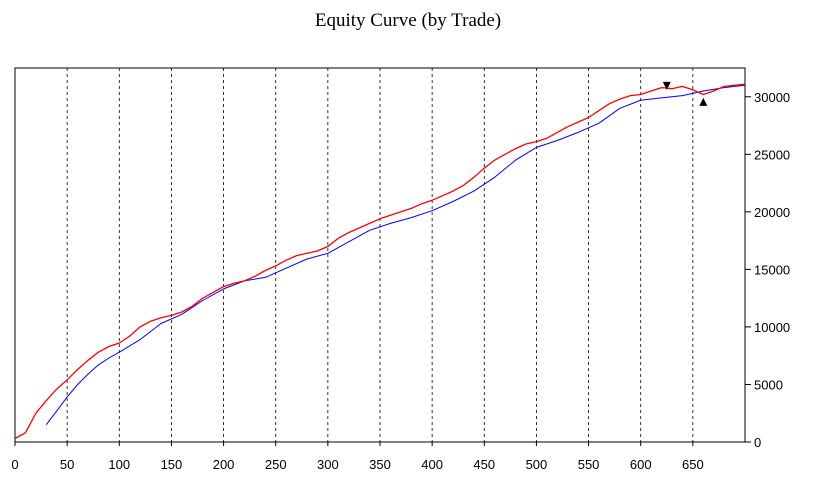 Image resolution: width=816 pixels, height=485 pixels. I want to click on trade-markers, so click(685, 93).